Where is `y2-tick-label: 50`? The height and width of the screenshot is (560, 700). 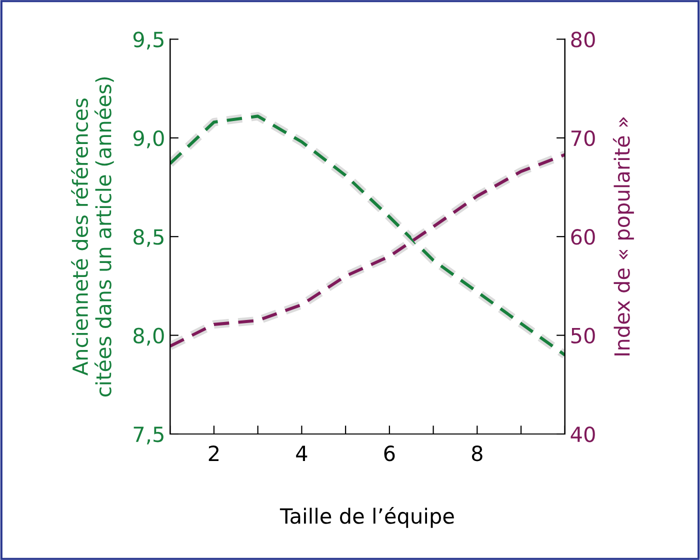 y2-tick-label: 50 is located at coordinates (583, 336).